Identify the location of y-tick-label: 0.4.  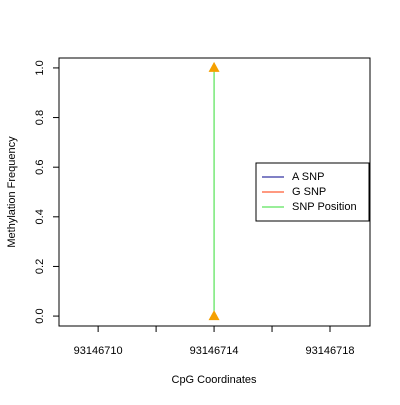
(40, 216).